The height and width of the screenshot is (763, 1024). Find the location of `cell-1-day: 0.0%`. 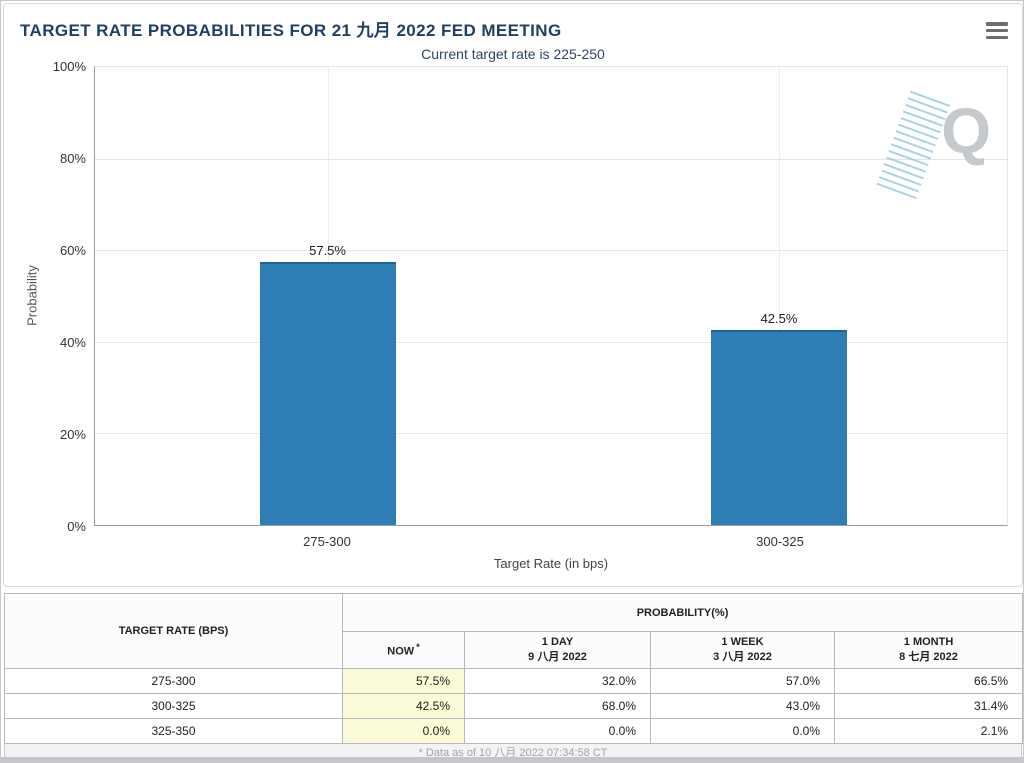

cell-1-day: 0.0% is located at coordinates (557, 731).